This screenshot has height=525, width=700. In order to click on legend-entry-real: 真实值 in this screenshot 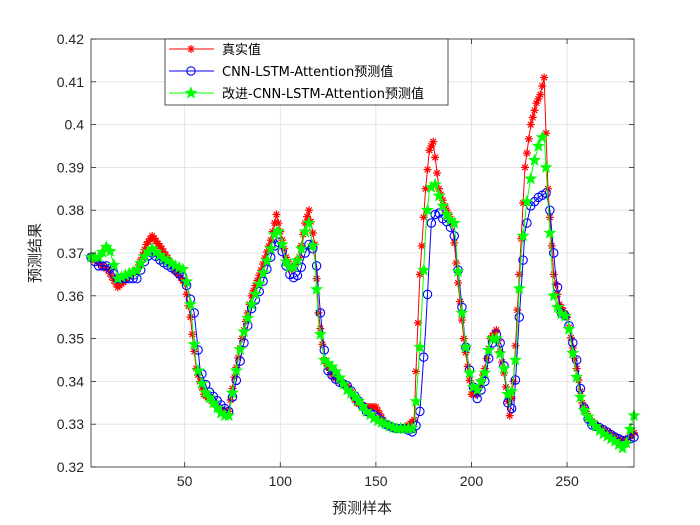, I will do `click(215, 50)`.